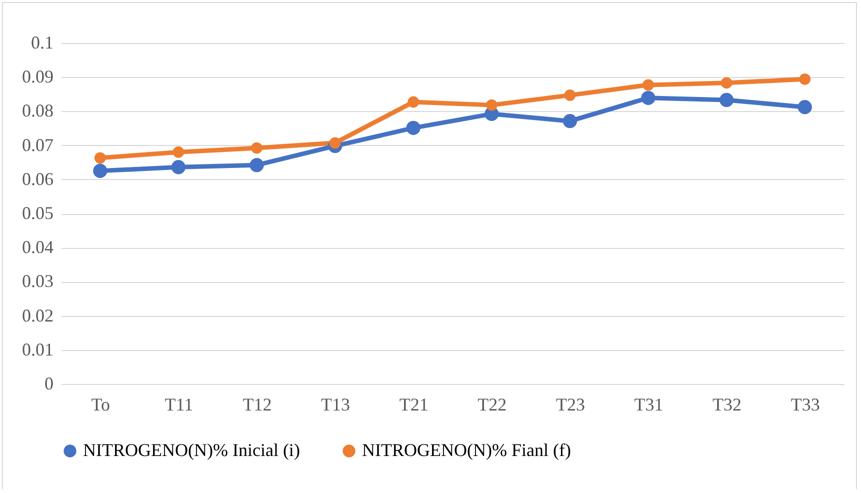 This screenshot has width=861, height=493. What do you see at coordinates (413, 404) in the screenshot?
I see `x-tick-label: T21` at bounding box center [413, 404].